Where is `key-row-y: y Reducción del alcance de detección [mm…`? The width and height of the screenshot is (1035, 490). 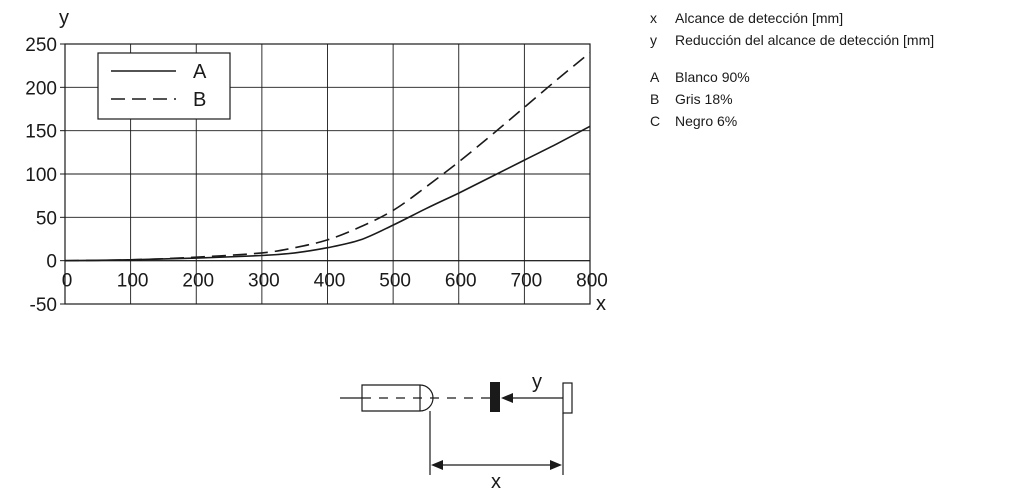
key-row-y: y Reducción del alcance de detección [mm… is located at coordinates (842, 40).